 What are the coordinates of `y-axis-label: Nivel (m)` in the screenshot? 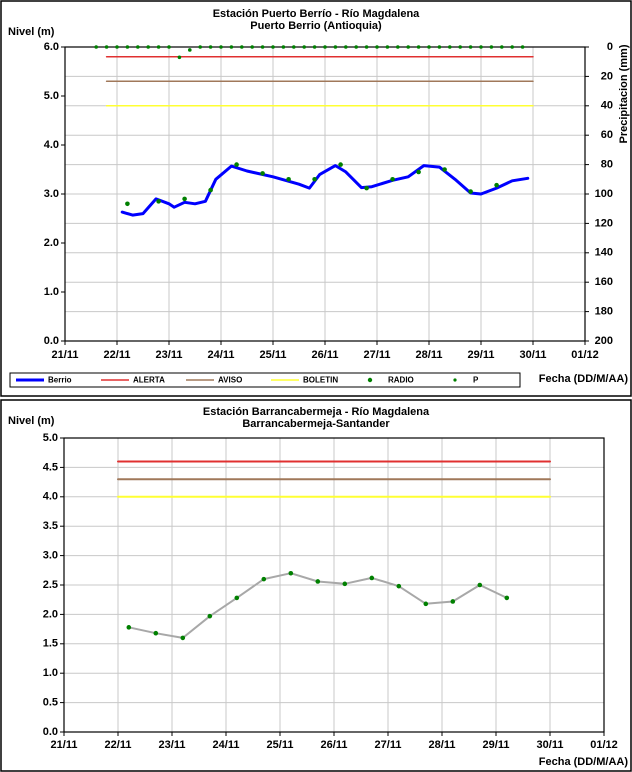 It's located at (31, 421).